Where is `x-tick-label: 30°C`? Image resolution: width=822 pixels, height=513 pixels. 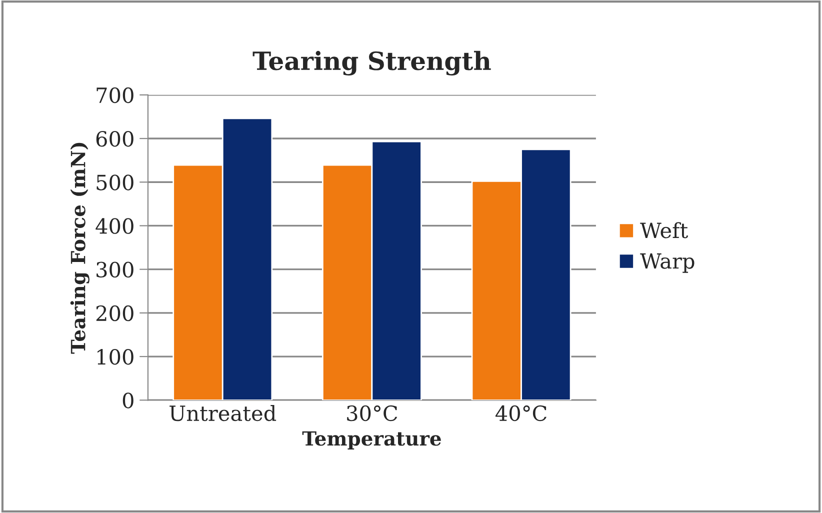 x-tick-label: 30°C is located at coordinates (372, 413).